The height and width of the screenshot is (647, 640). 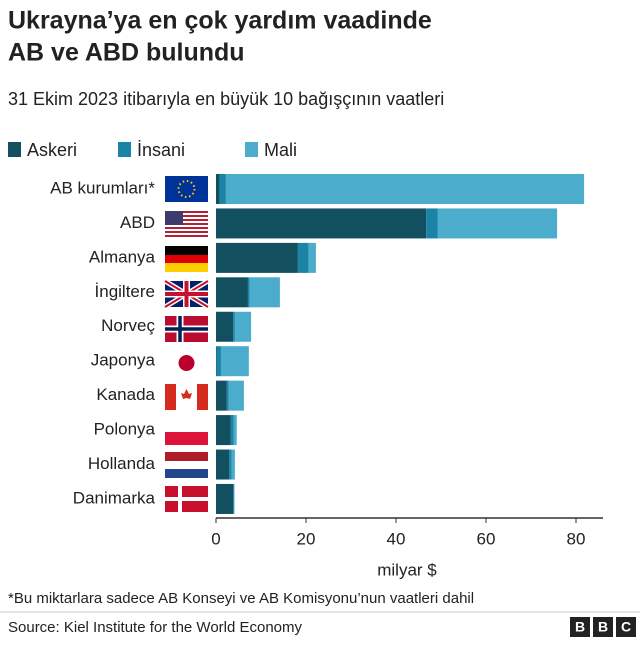 I want to click on x-tick-label: 80, so click(x=576, y=538).